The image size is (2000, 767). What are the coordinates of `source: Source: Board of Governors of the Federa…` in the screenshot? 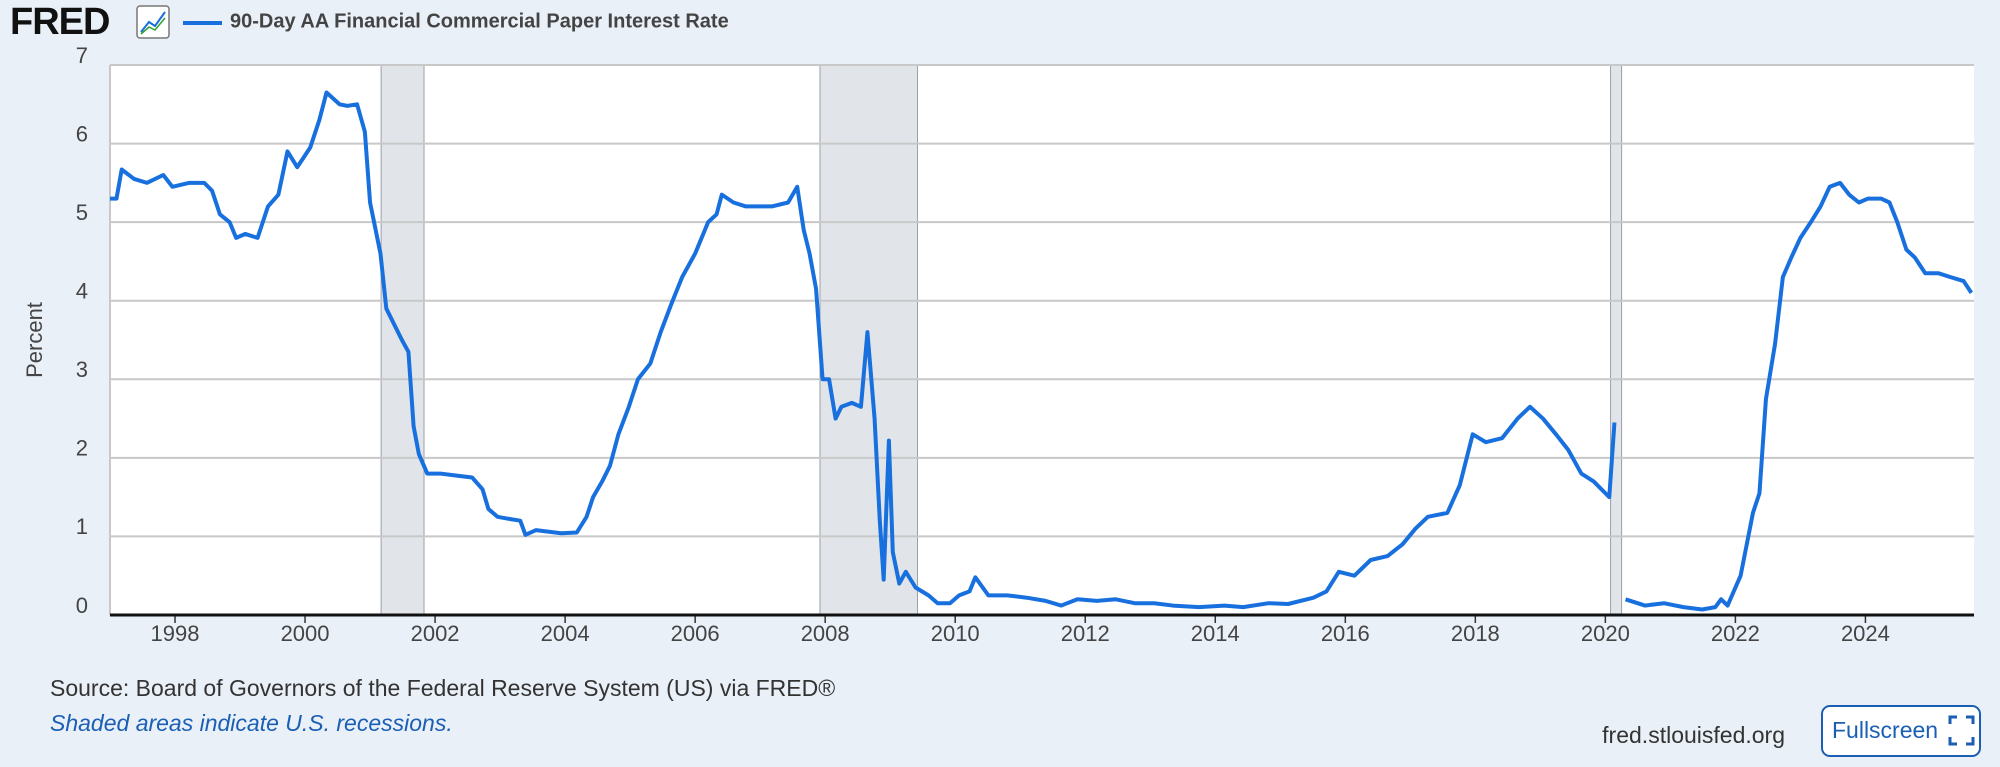 It's located at (442, 688).